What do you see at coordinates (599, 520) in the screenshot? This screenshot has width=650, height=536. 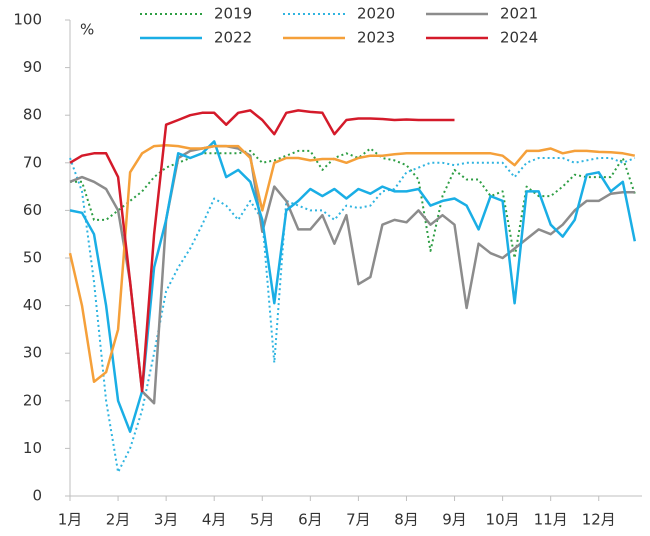 I see `x-tick-label: 12月` at bounding box center [599, 520].